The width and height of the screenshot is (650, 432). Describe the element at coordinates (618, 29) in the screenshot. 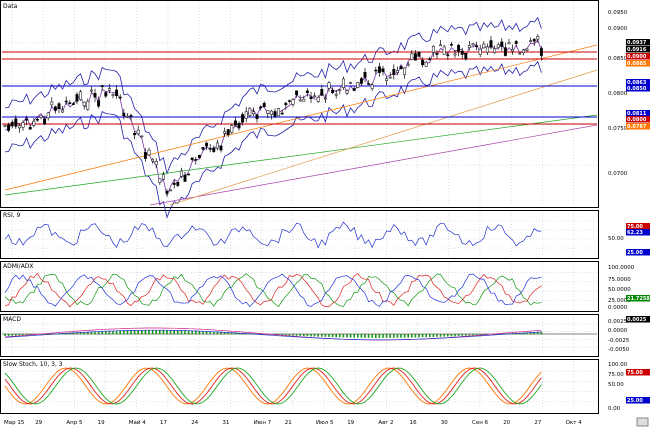

I see `axis-tick-label: 0.0900` at that location.